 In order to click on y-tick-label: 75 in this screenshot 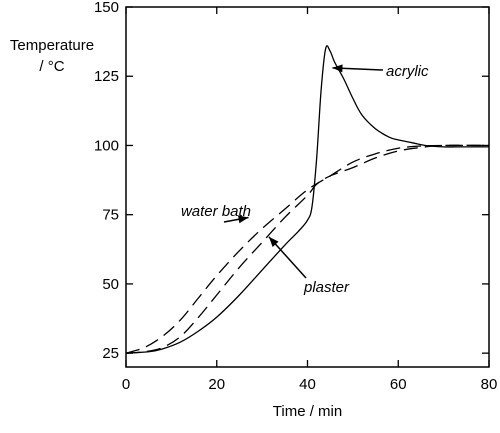, I will do `click(110, 215)`.